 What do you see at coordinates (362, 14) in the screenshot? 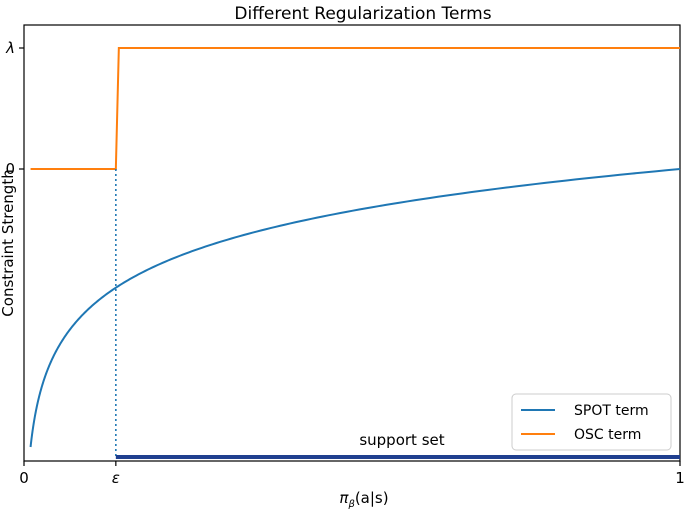
I see `chart-title: Different Regularization Terms` at bounding box center [362, 14].